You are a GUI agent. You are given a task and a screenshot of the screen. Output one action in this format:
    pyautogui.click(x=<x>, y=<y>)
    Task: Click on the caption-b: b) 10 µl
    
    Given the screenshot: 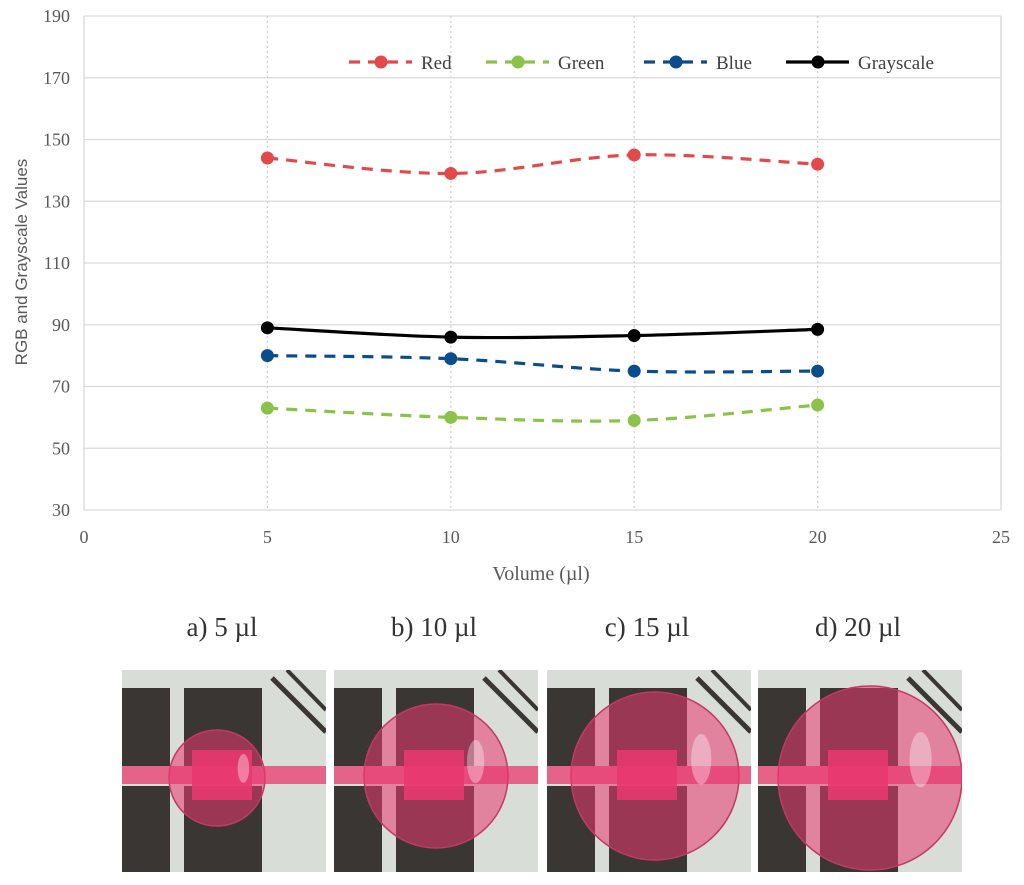 What is the action you would take?
    pyautogui.click(x=434, y=627)
    